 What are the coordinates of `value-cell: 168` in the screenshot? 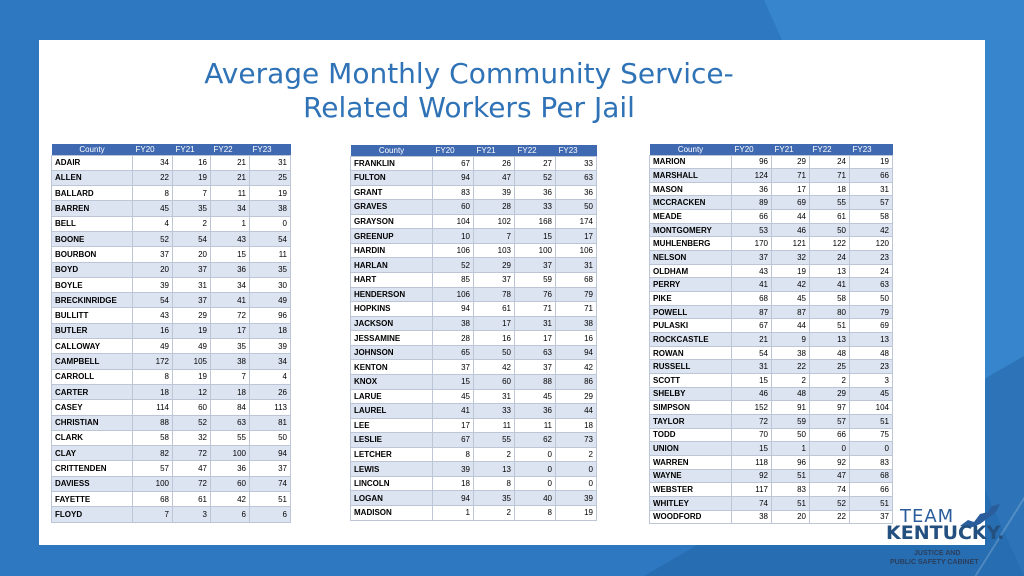 It's located at (535, 221).